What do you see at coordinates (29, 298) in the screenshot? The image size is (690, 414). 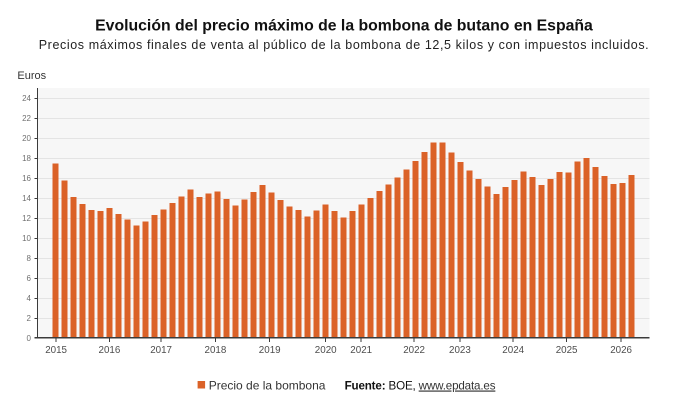 I see `svg-text: 4` at bounding box center [29, 298].